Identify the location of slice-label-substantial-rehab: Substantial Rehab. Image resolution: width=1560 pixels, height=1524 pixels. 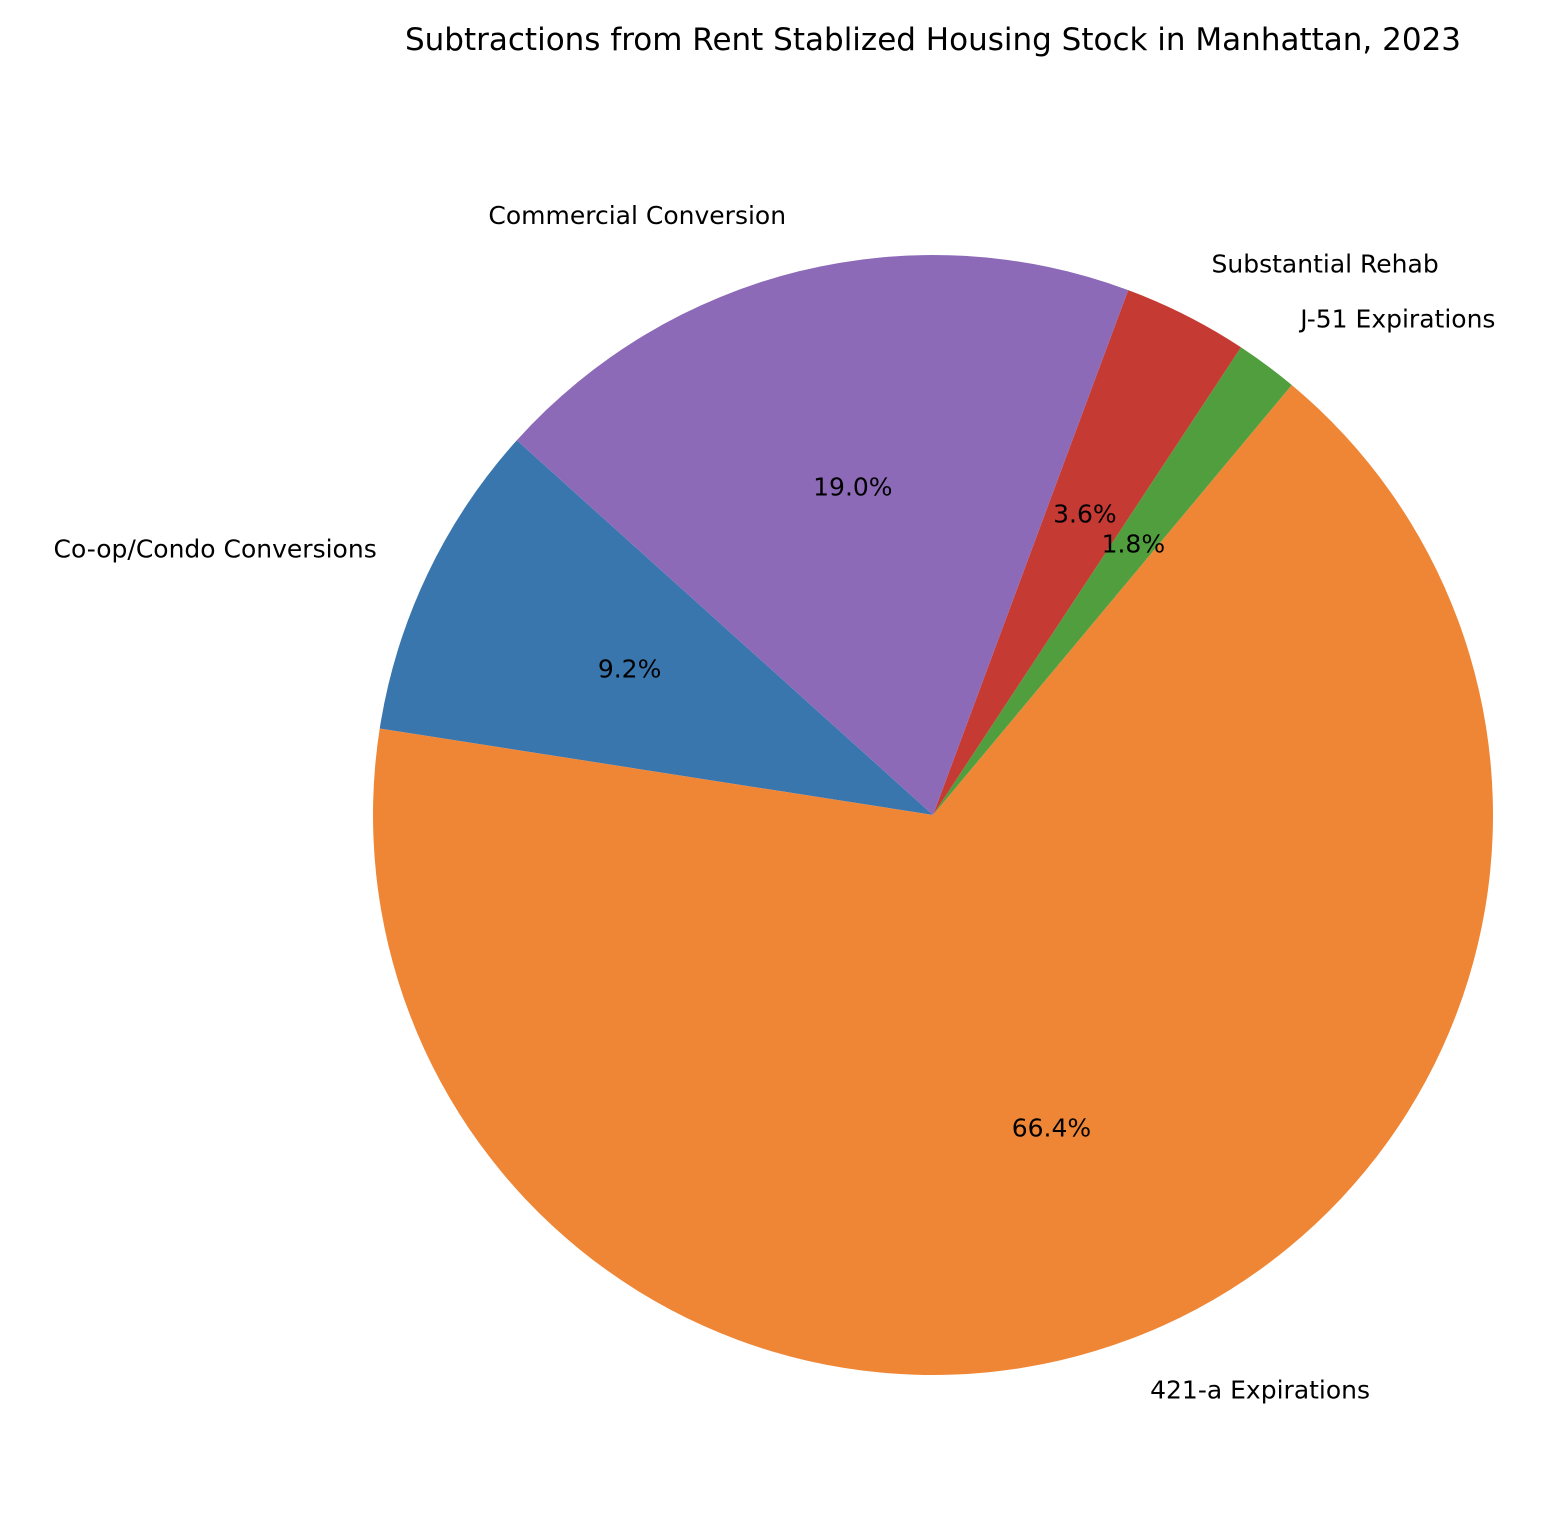
(1325, 264).